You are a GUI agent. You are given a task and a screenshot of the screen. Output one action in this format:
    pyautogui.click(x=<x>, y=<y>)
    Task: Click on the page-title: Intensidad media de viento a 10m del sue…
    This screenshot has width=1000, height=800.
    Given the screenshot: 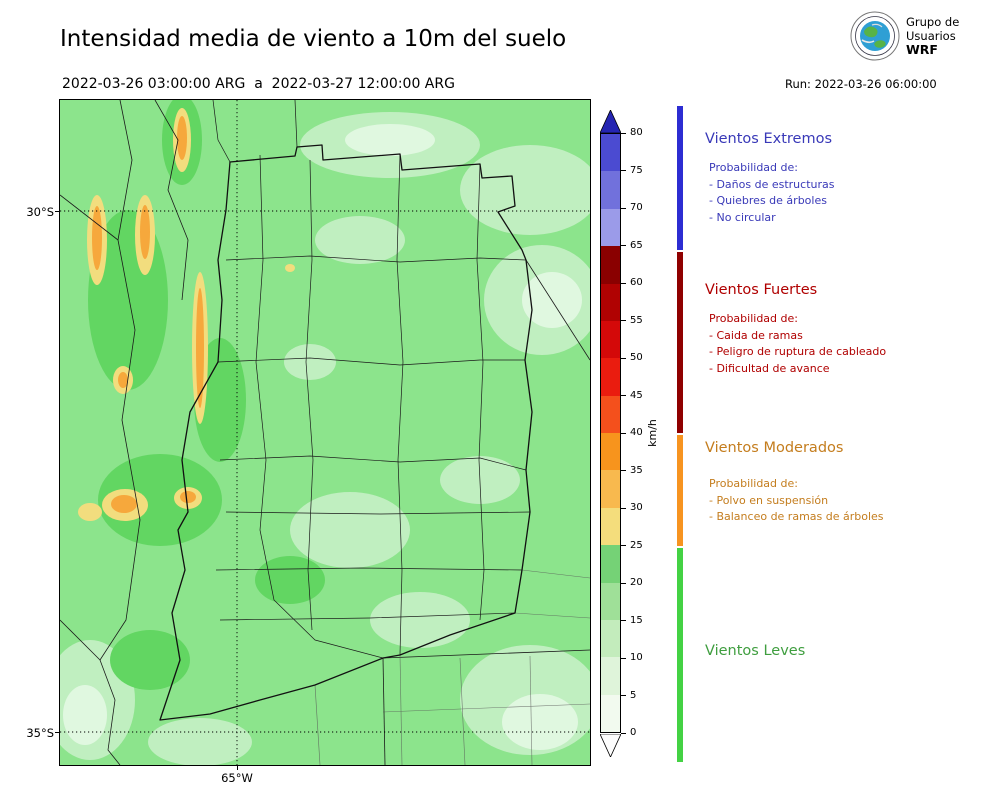 What is the action you would take?
    pyautogui.click(x=313, y=39)
    